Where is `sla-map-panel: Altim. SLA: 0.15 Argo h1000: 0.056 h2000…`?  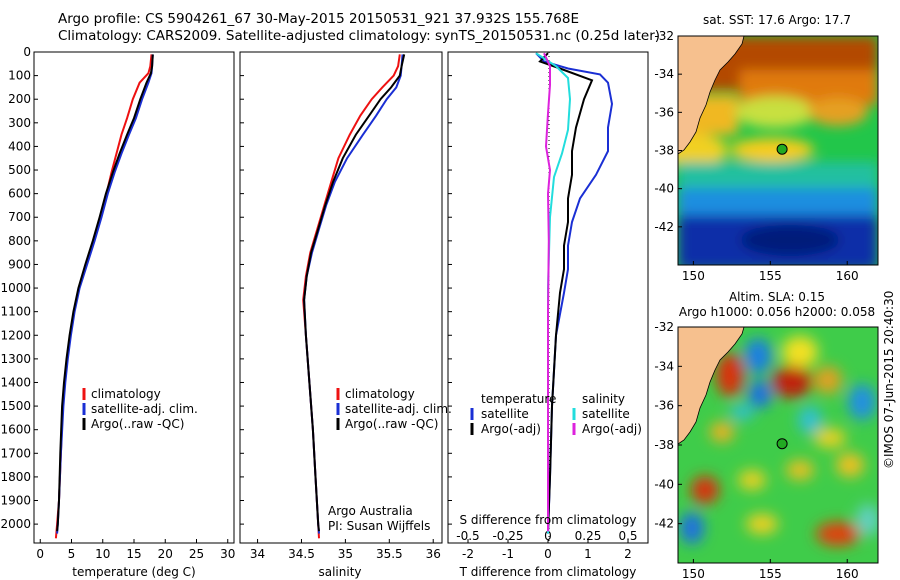
sla-map-panel: Altim. SLA: 0.15 Argo h1000: 0.056 h2000… is located at coordinates (766, 435).